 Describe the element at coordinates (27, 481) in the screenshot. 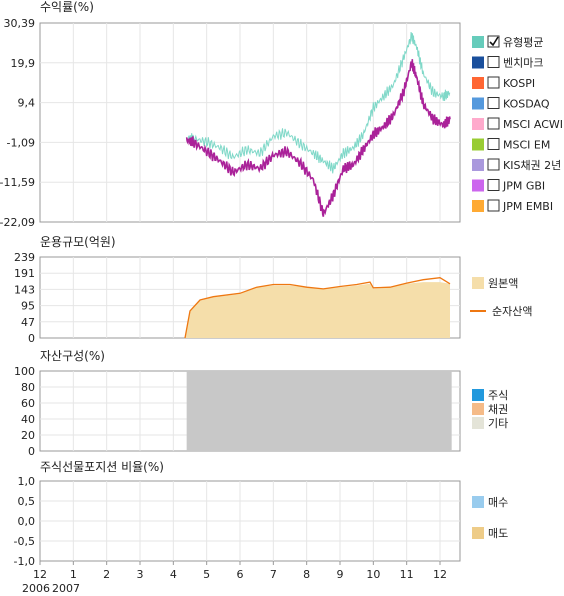

I see `y-tick-label: 1,0` at that location.